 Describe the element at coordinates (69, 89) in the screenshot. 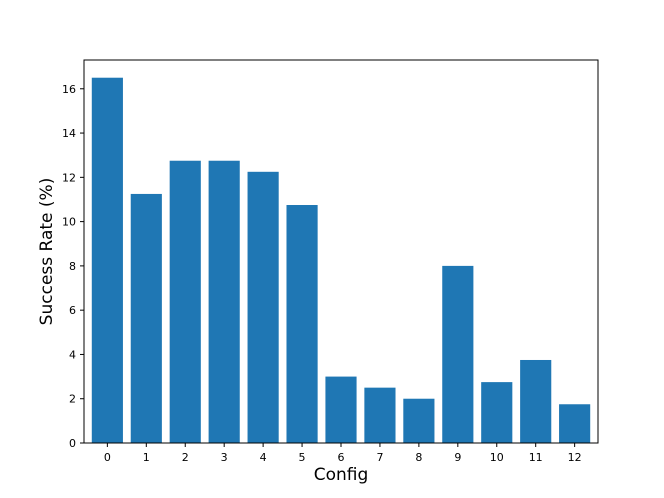

I see `y-tick-label: 16` at that location.